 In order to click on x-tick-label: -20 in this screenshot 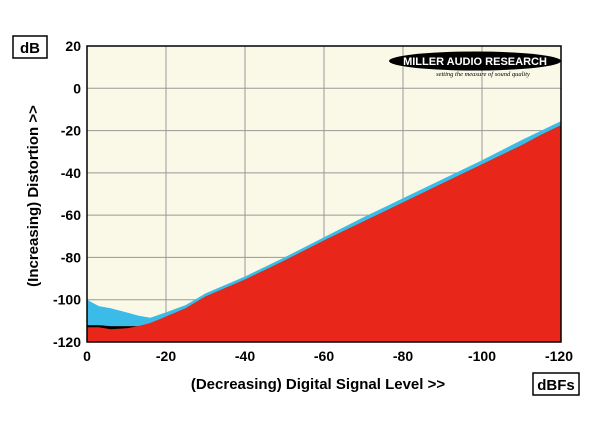, I will do `click(166, 356)`.